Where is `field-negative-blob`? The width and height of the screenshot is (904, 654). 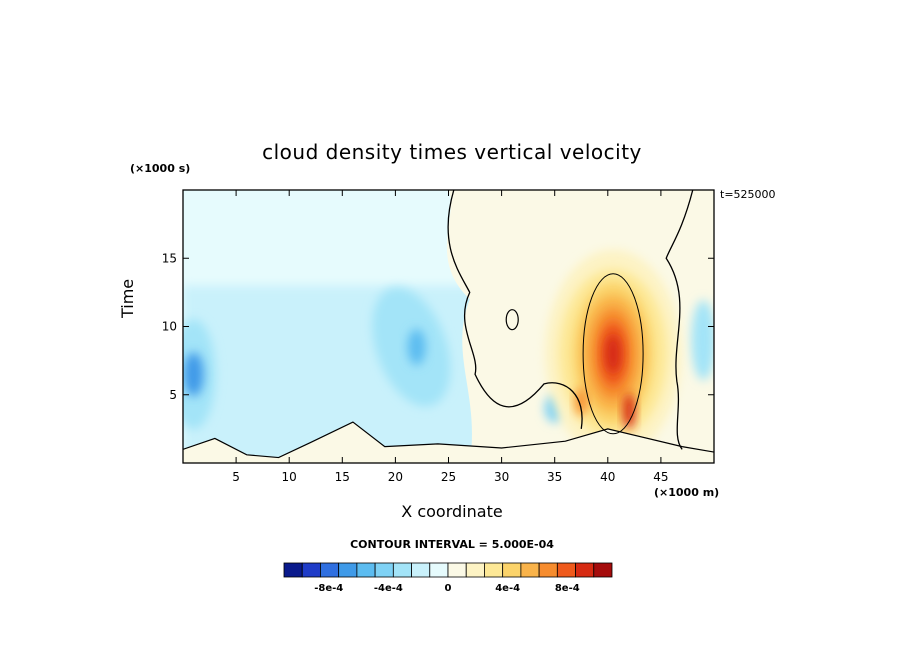 field-negative-blob is located at coordinates (702, 340).